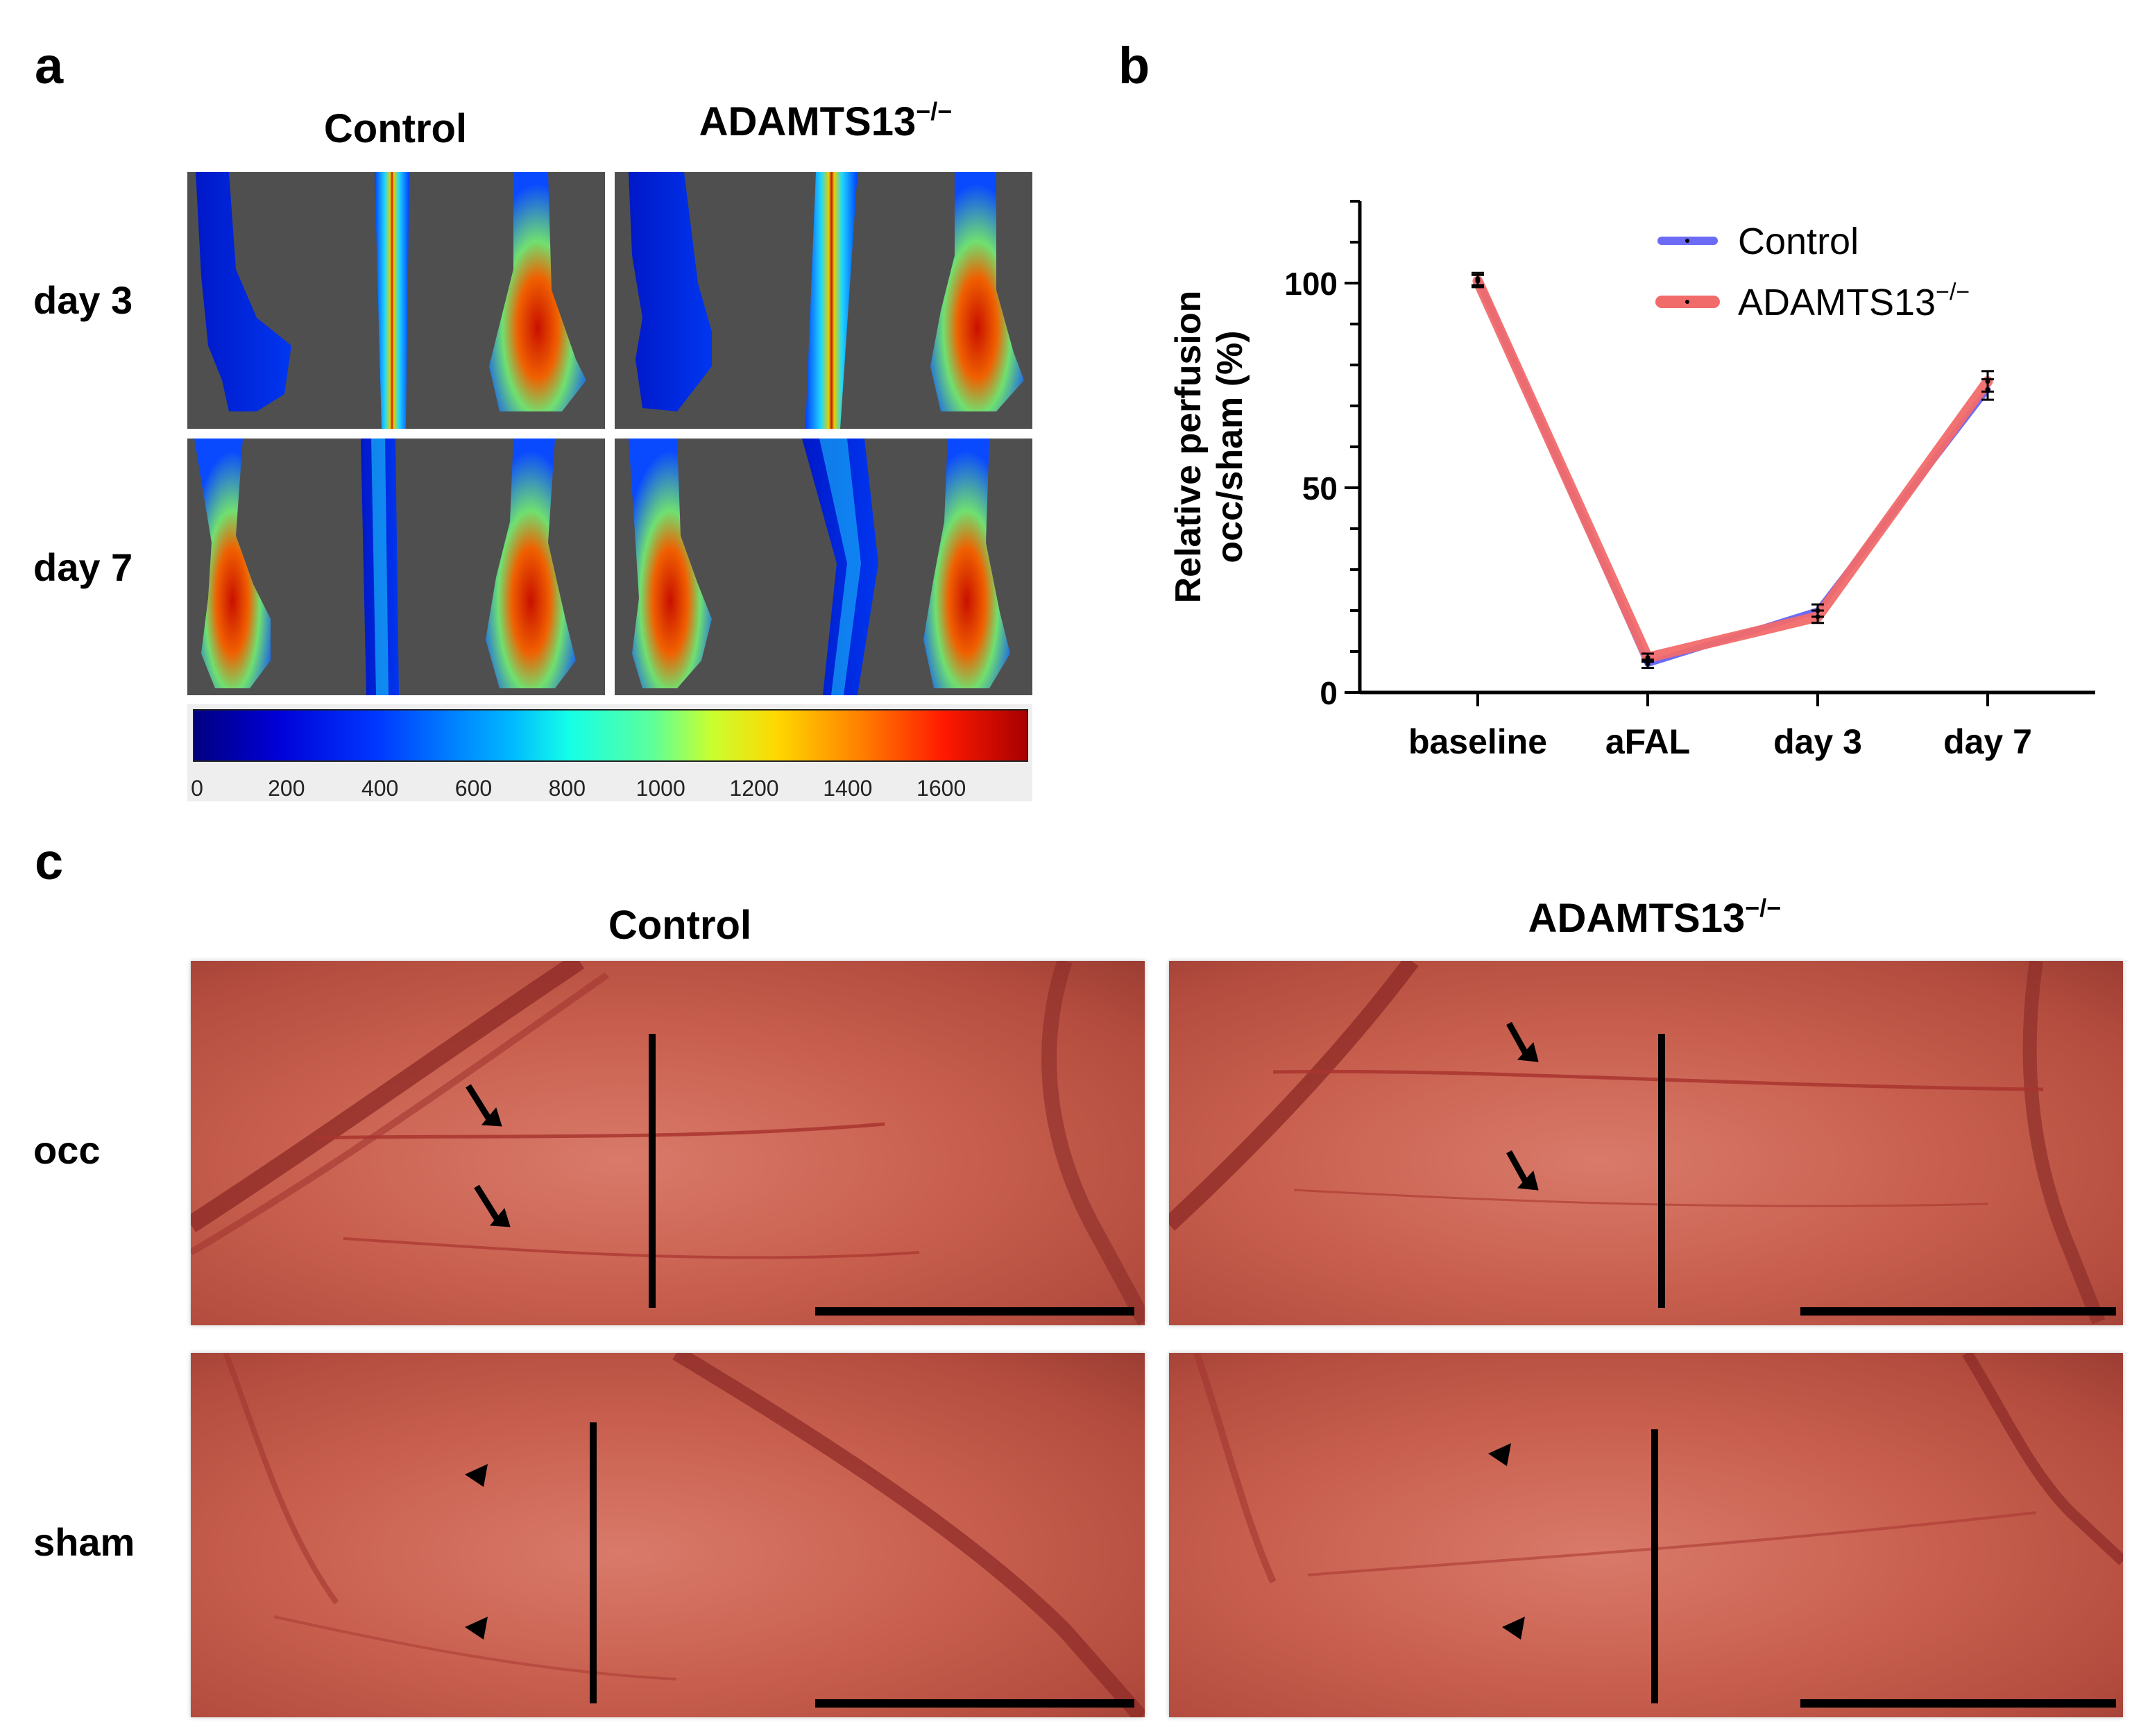 This screenshot has height=1736, width=2132. Describe the element at coordinates (1189, 447) in the screenshot. I see `y-axis-label-line1: Relative perfusion` at that location.